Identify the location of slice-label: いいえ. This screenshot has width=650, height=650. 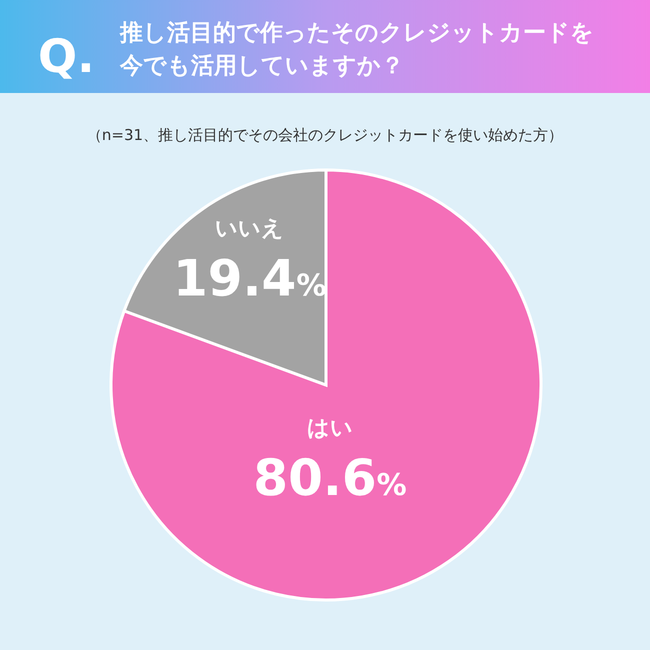
(249, 229).